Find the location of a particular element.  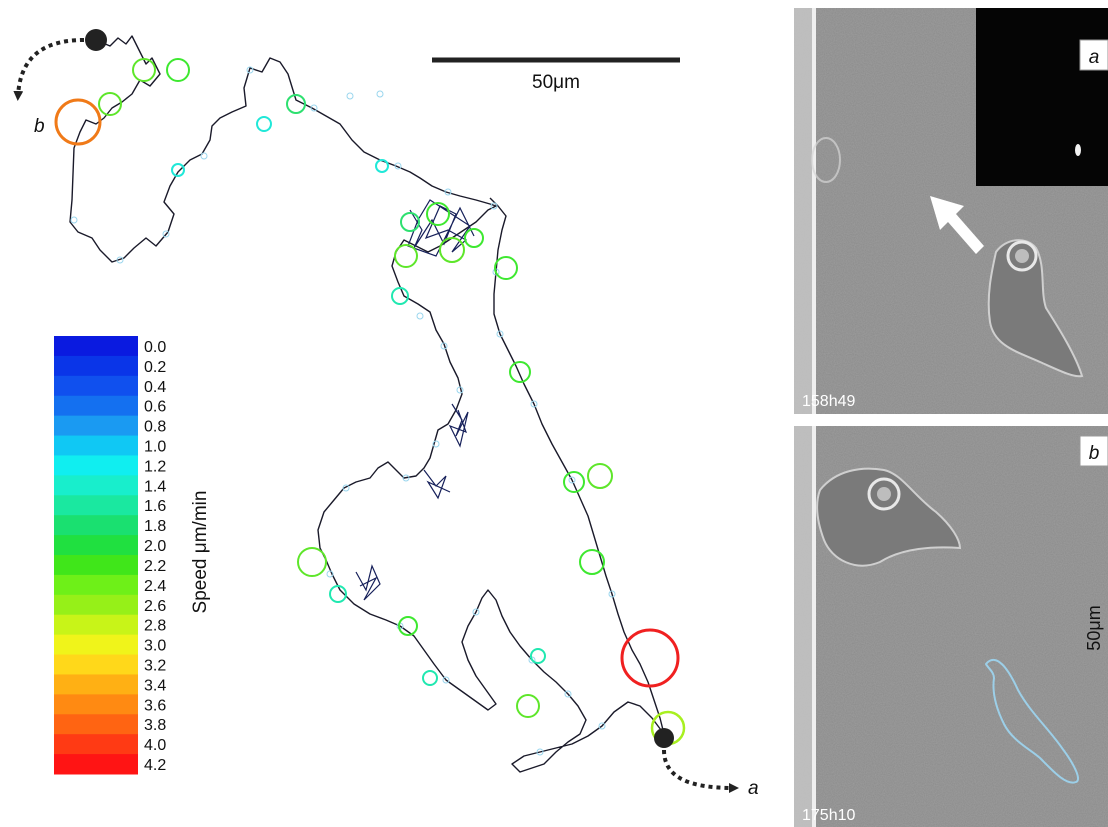

colorbar-tick-label: 4.2 is located at coordinates (155, 765).